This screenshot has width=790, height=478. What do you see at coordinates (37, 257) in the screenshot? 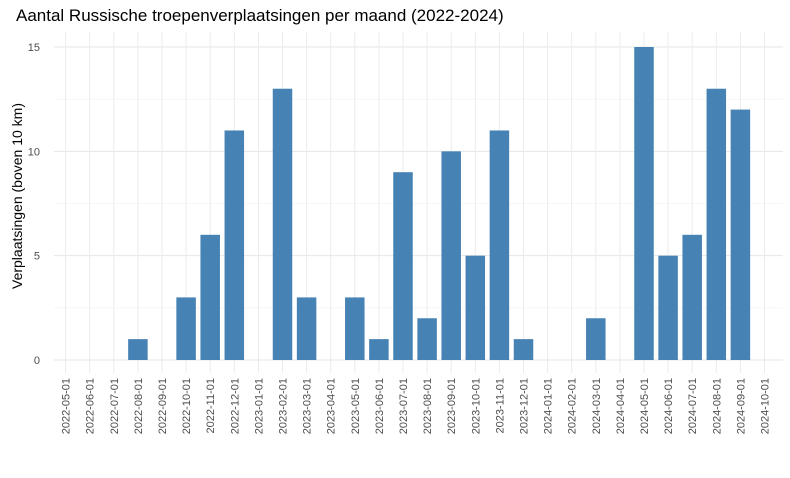
I see `y-tick-label: 5` at bounding box center [37, 257].